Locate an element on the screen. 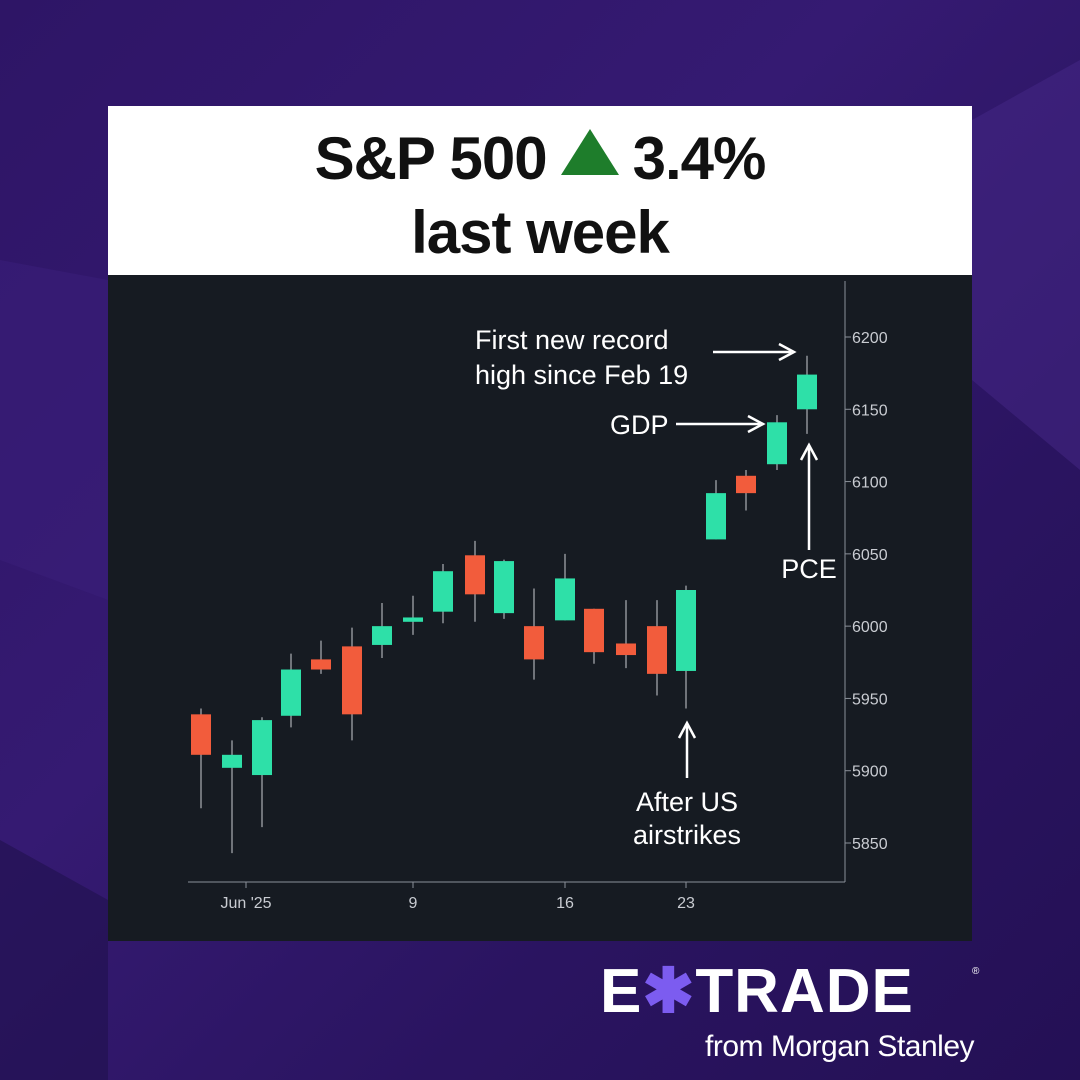 This screenshot has width=1080, height=1080. period-label: last week is located at coordinates (540, 232).